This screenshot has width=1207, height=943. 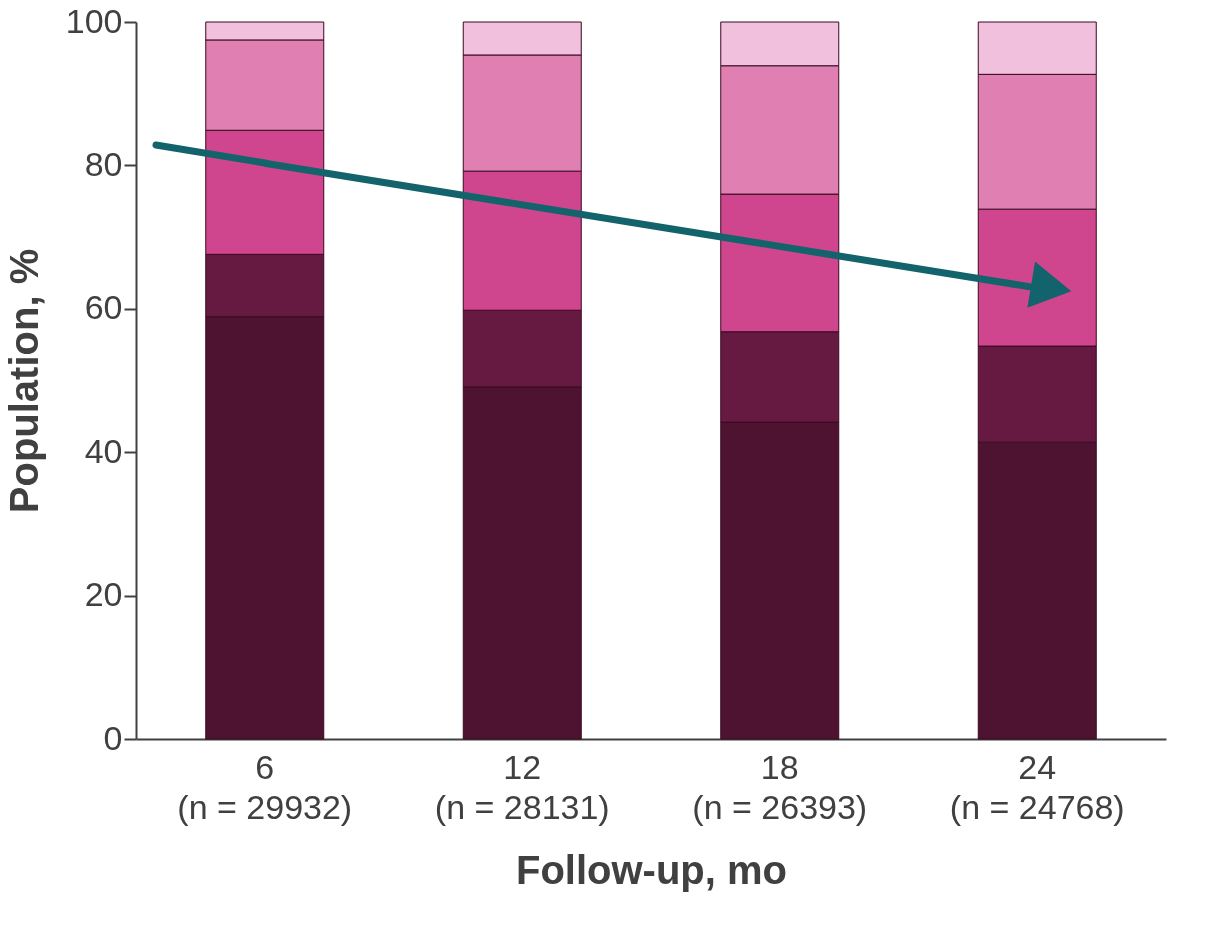 I want to click on x-tick-label: 24 (n = 24768), so click(x=1037, y=786).